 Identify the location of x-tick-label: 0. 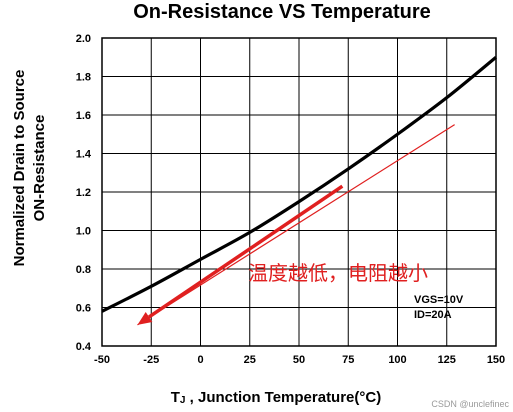
(200, 360).